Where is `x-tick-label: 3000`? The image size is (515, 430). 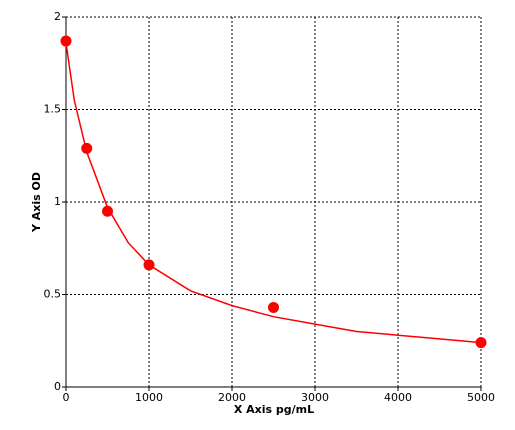 x-tick-label: 3000 is located at coordinates (315, 397).